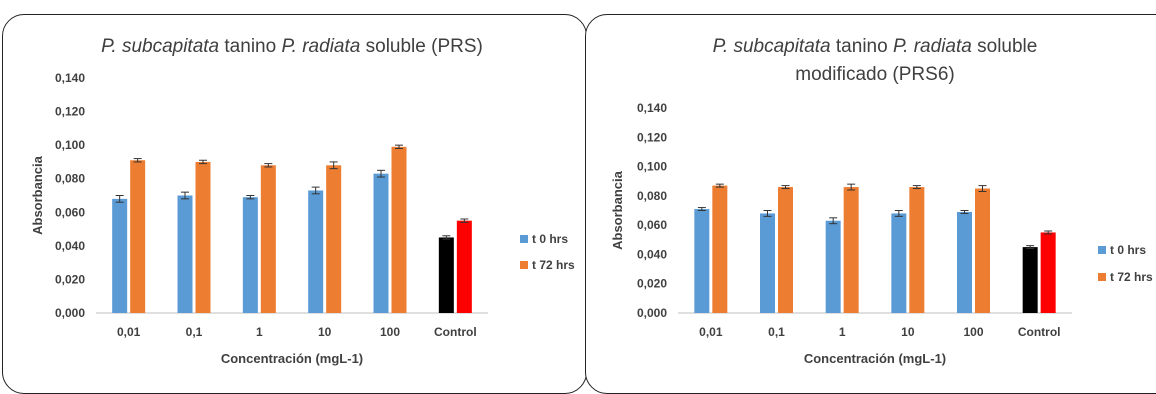 This screenshot has width=1156, height=394. Describe the element at coordinates (1005, 46) in the screenshot. I see `chart-title-part: soluble` at that location.